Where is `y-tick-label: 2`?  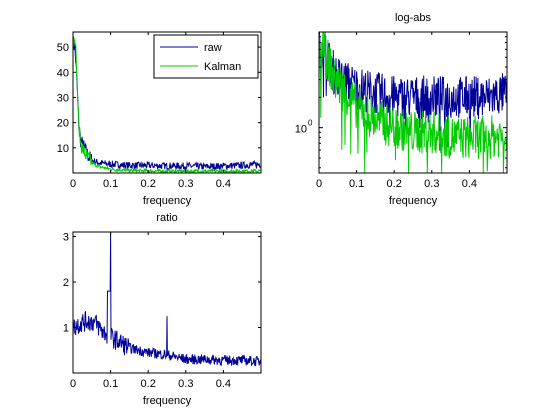
y-tick-label: 2 is located at coordinates (66, 283).